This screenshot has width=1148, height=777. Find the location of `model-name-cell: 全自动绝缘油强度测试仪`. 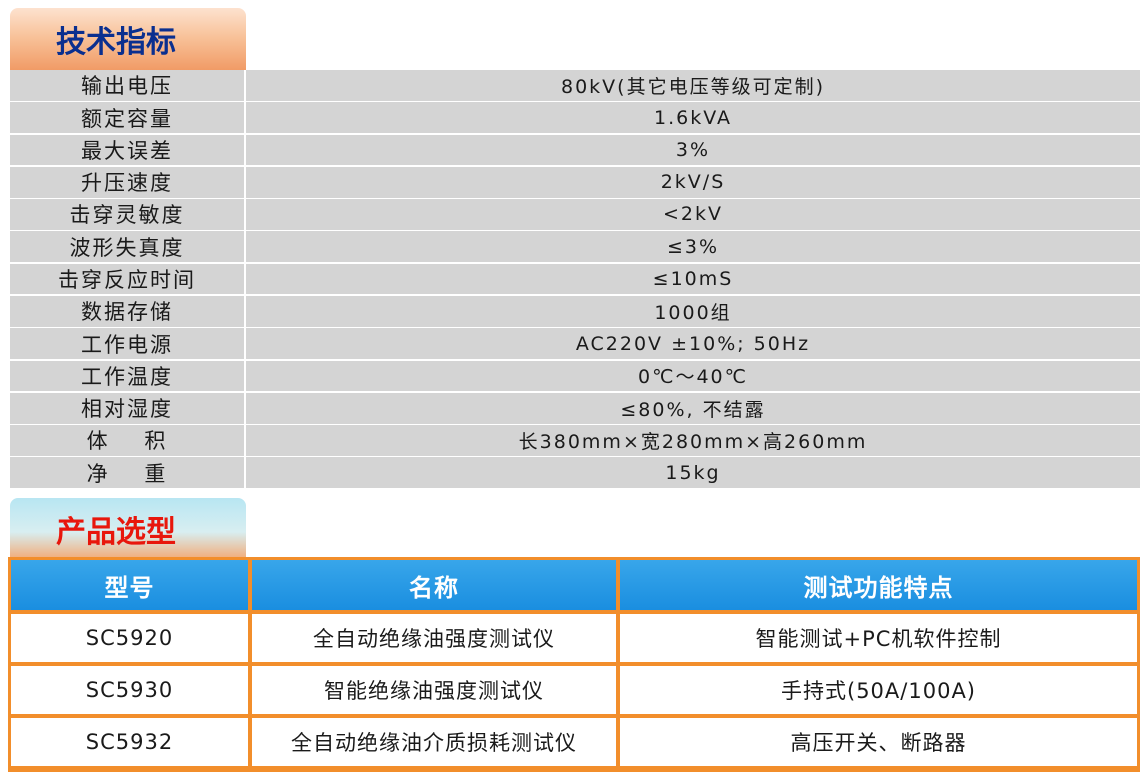

model-name-cell: 全自动绝缘油强度测试仪 is located at coordinates (434, 638).